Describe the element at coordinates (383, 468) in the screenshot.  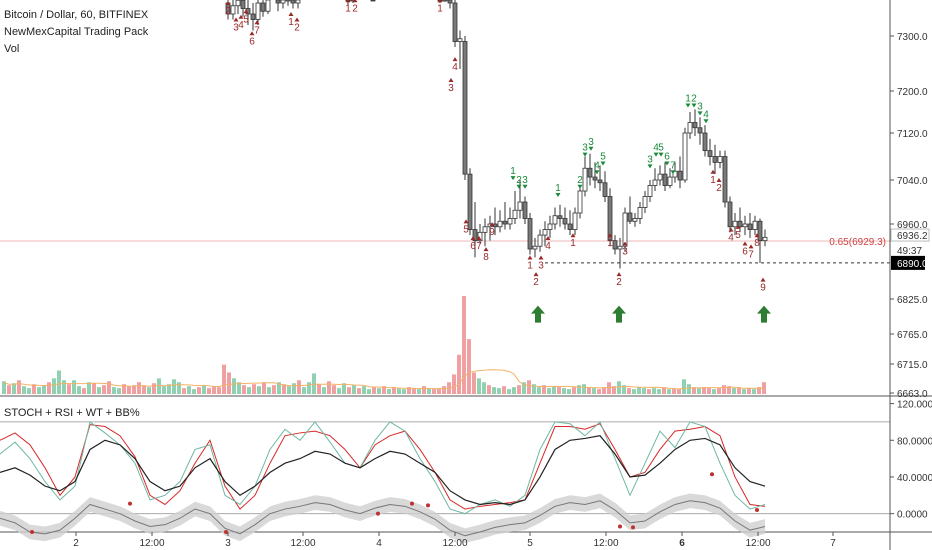
I see `rsi-line` at that location.